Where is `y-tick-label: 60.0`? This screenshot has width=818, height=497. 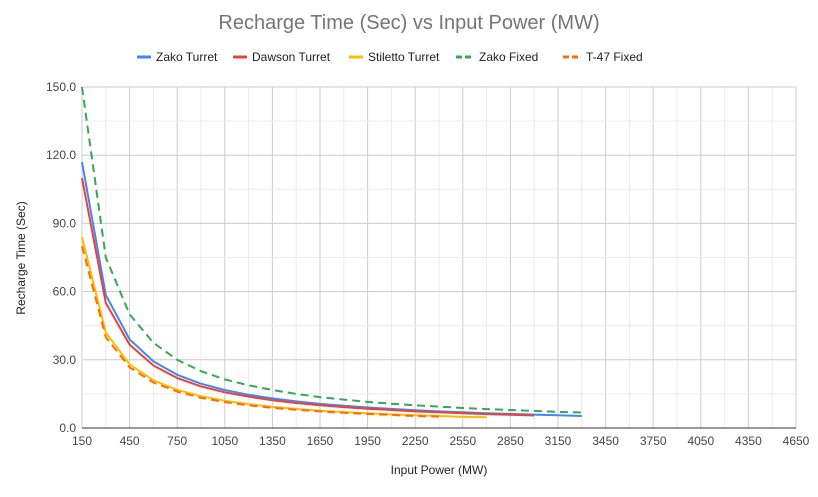 y-tick-label: 60.0 is located at coordinates (65, 292).